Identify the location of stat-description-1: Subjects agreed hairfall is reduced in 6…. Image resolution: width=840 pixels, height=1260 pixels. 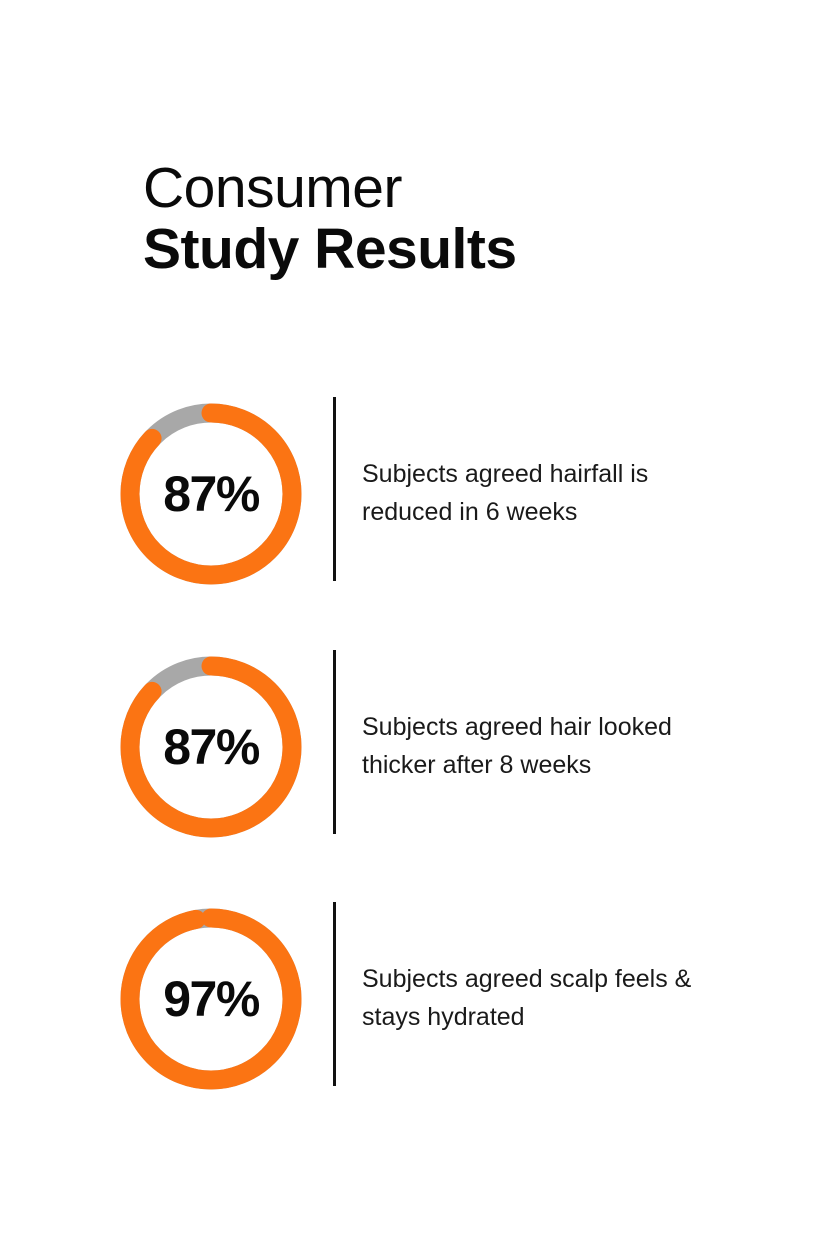
(582, 493).